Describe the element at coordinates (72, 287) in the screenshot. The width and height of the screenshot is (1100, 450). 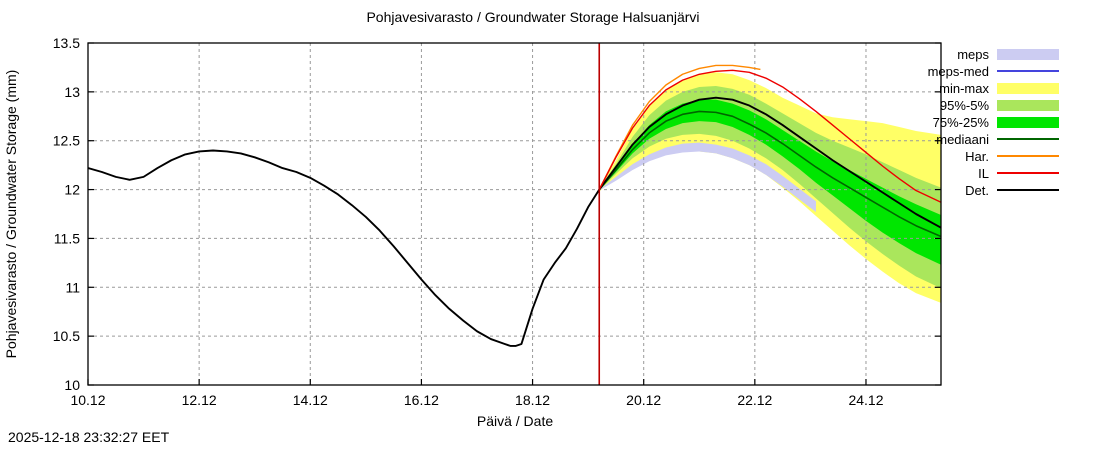
I see `y-tick-label: 11` at that location.